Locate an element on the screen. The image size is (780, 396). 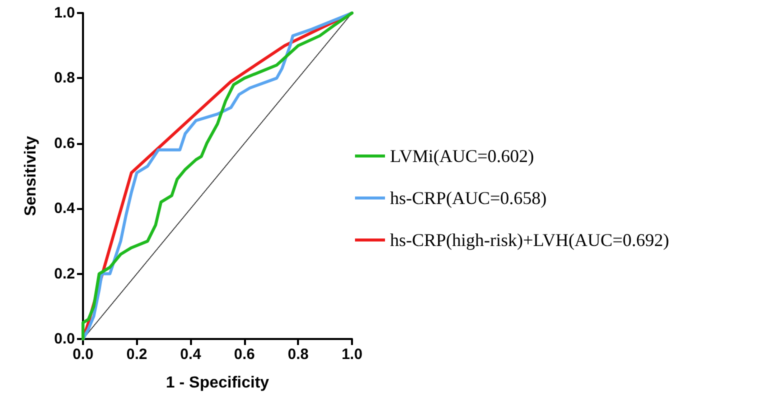
x-tick-label: 0.8 is located at coordinates (298, 354).